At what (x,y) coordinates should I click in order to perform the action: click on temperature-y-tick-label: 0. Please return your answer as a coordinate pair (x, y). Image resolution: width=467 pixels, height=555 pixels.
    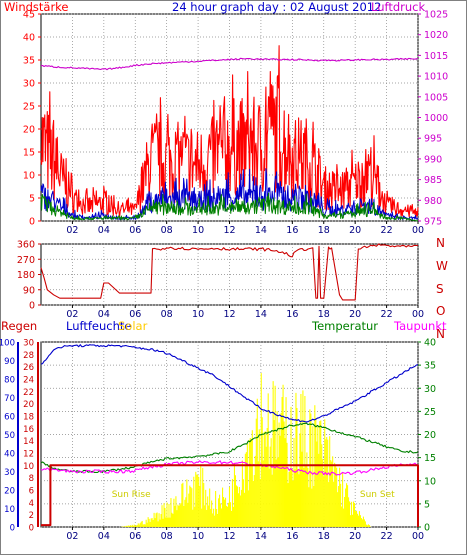
    Looking at the image, I should click on (427, 528).